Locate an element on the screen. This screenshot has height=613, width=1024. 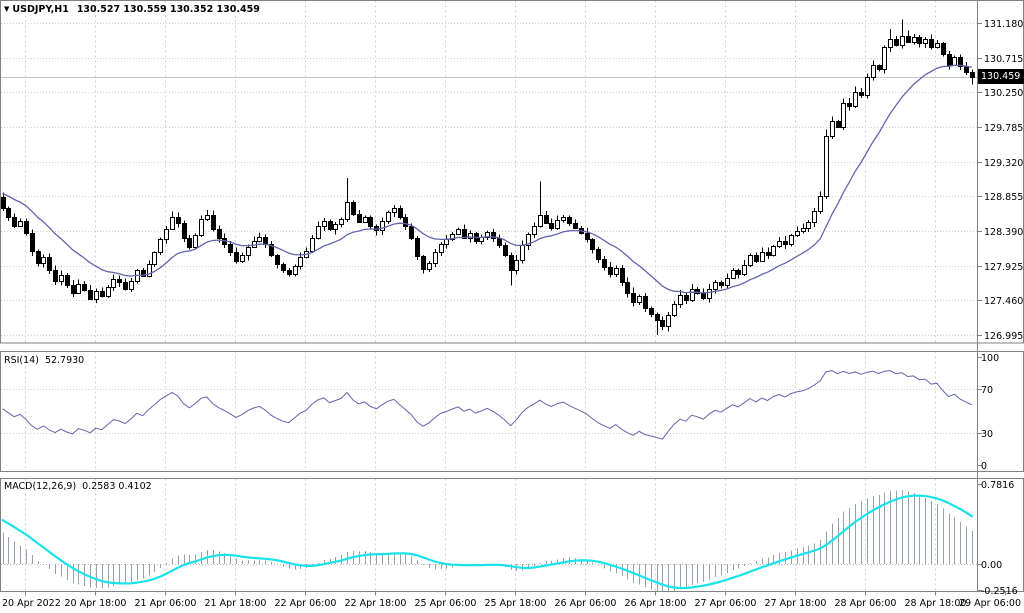
price-axis-label: 129.320 is located at coordinates (1003, 163).